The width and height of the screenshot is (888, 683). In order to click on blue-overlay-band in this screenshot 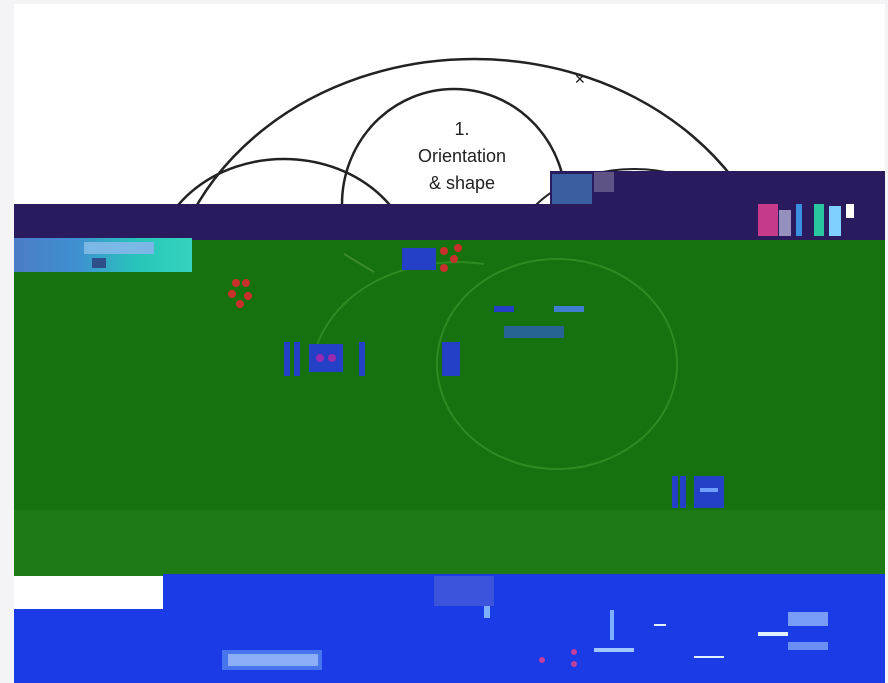, I will do `click(524, 628)`.